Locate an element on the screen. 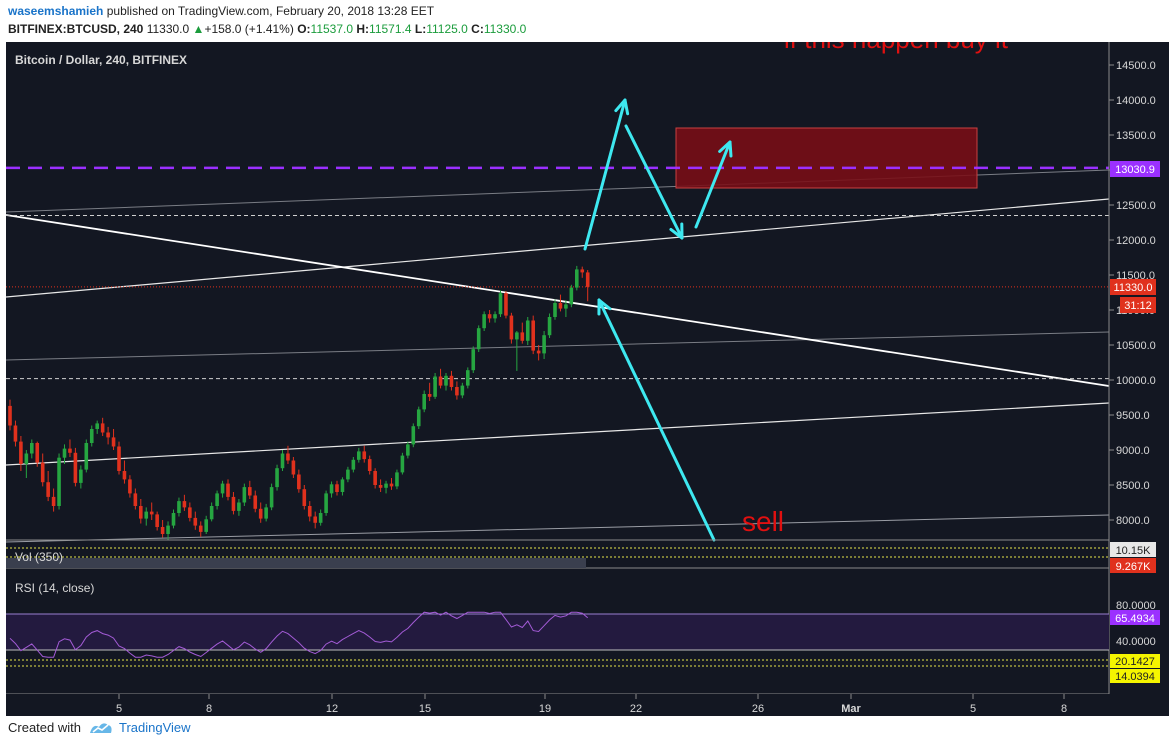  price-axis is located at coordinates (1138, 379).